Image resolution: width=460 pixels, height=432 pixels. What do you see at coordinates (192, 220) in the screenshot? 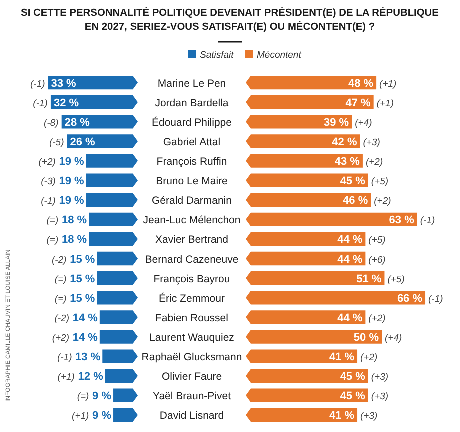
I see `y-tick-label: Jean-Luc Mélenchon` at bounding box center [192, 220].